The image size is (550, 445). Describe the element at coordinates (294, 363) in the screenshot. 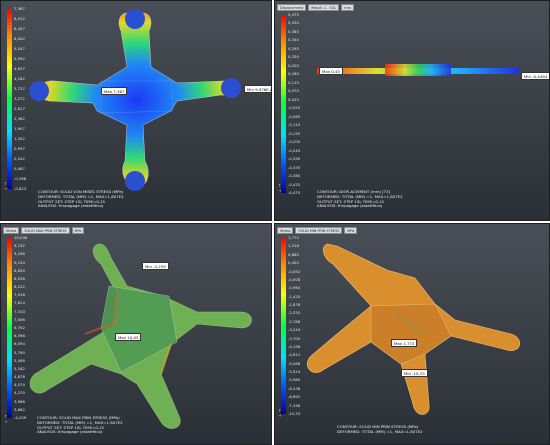

I see `legend-tick-label: -5,068` at that location.